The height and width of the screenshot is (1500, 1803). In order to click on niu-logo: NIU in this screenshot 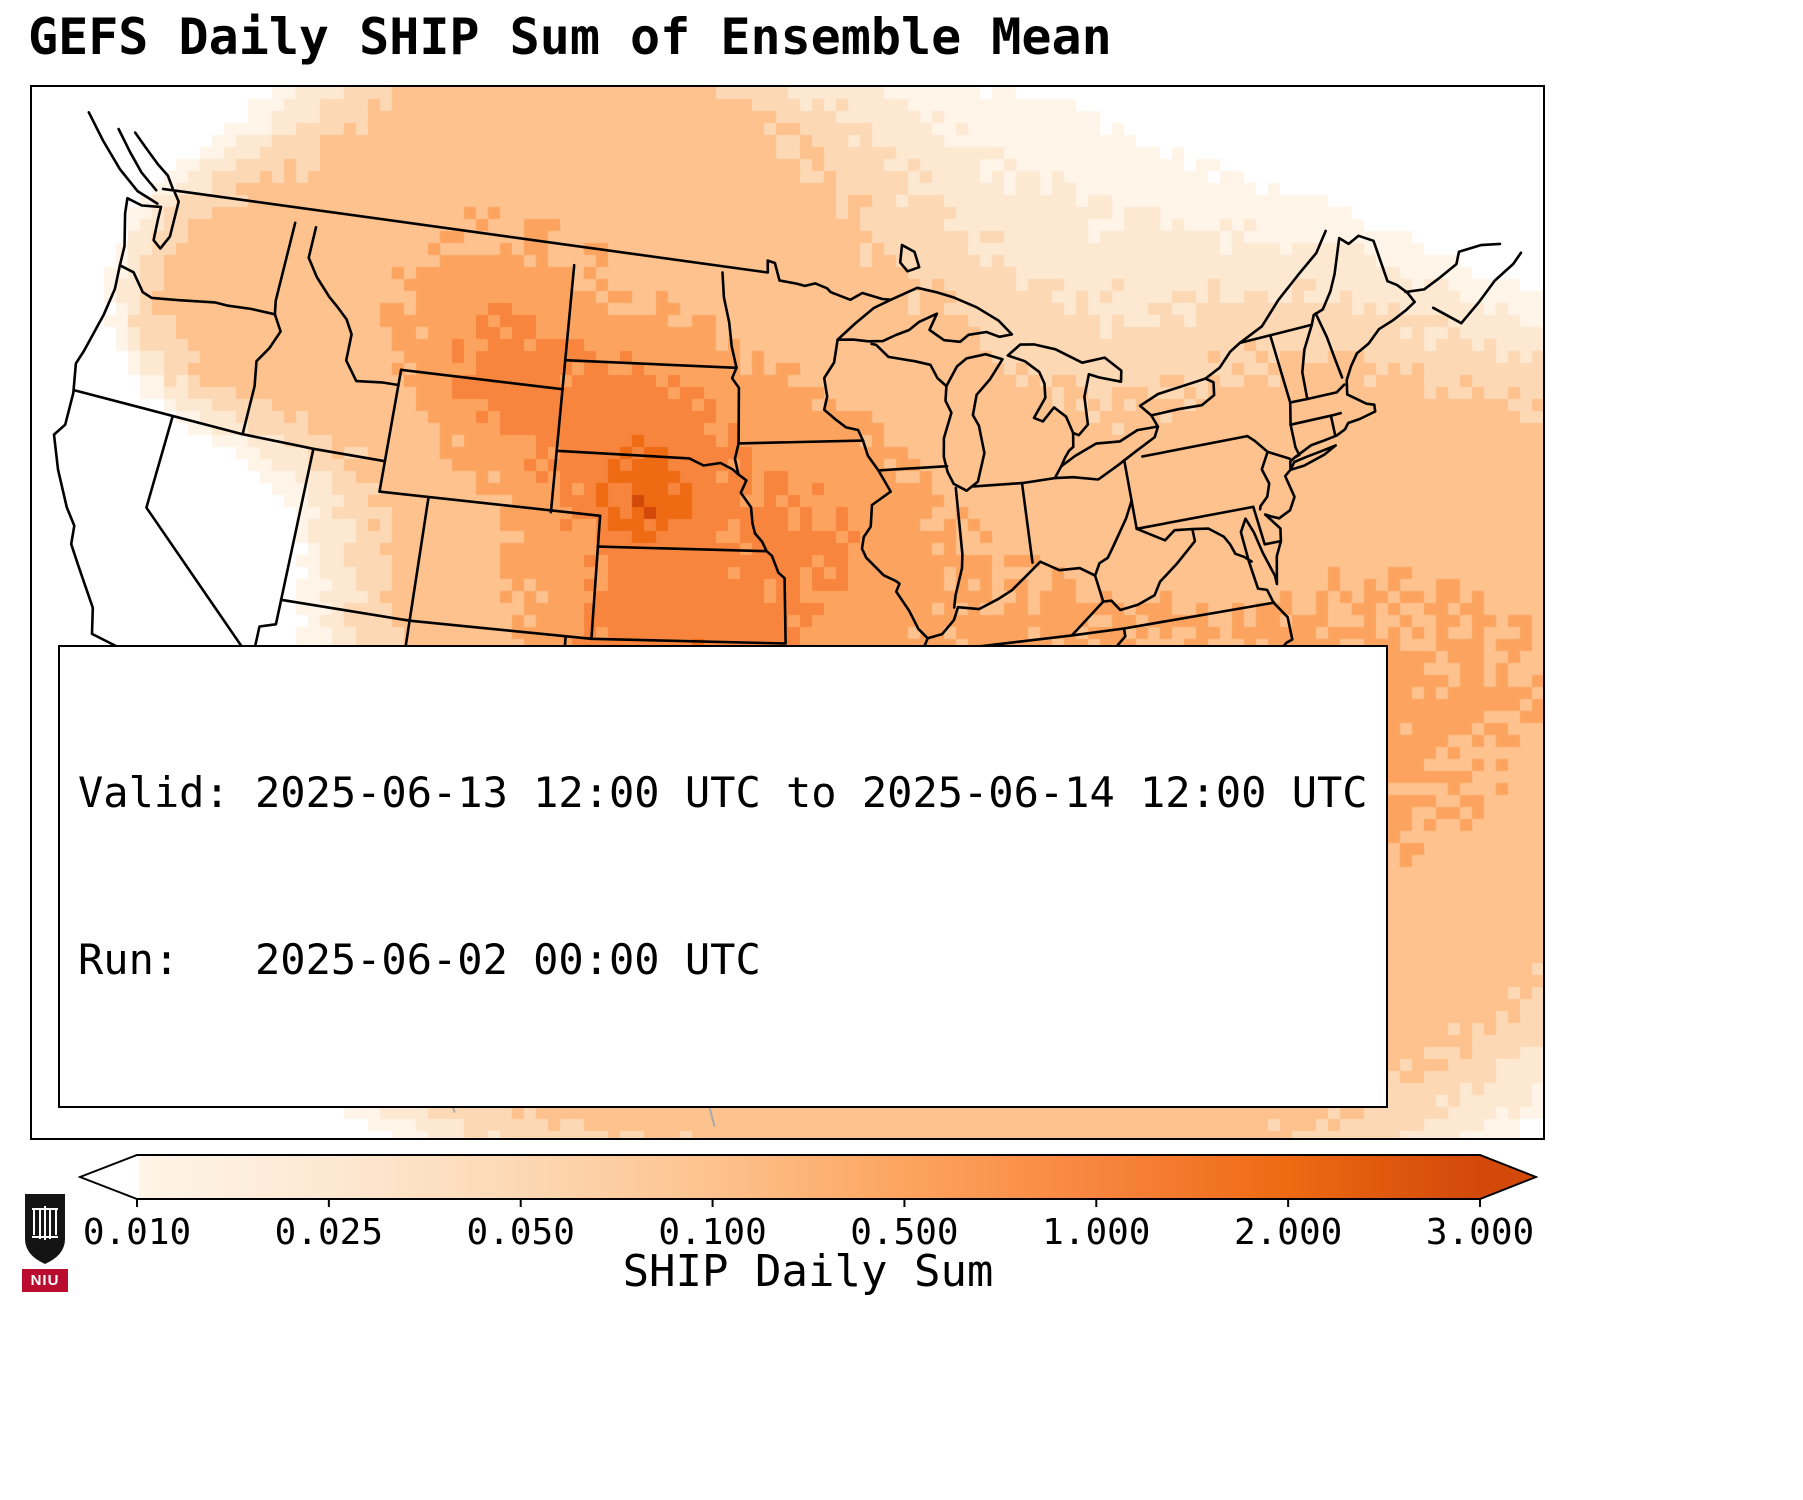, I will do `click(45, 1242)`.